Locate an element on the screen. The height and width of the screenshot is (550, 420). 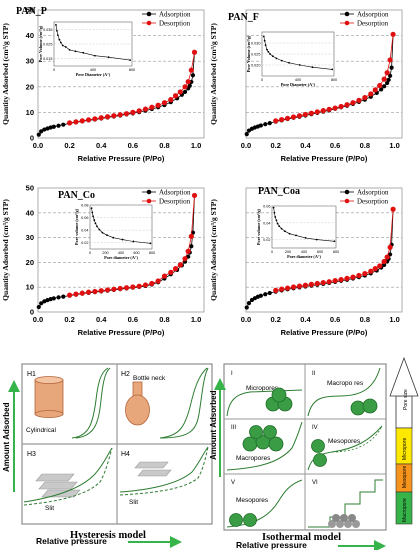
pan_f-legend-entry: Desorption is located at coordinates (373, 24).